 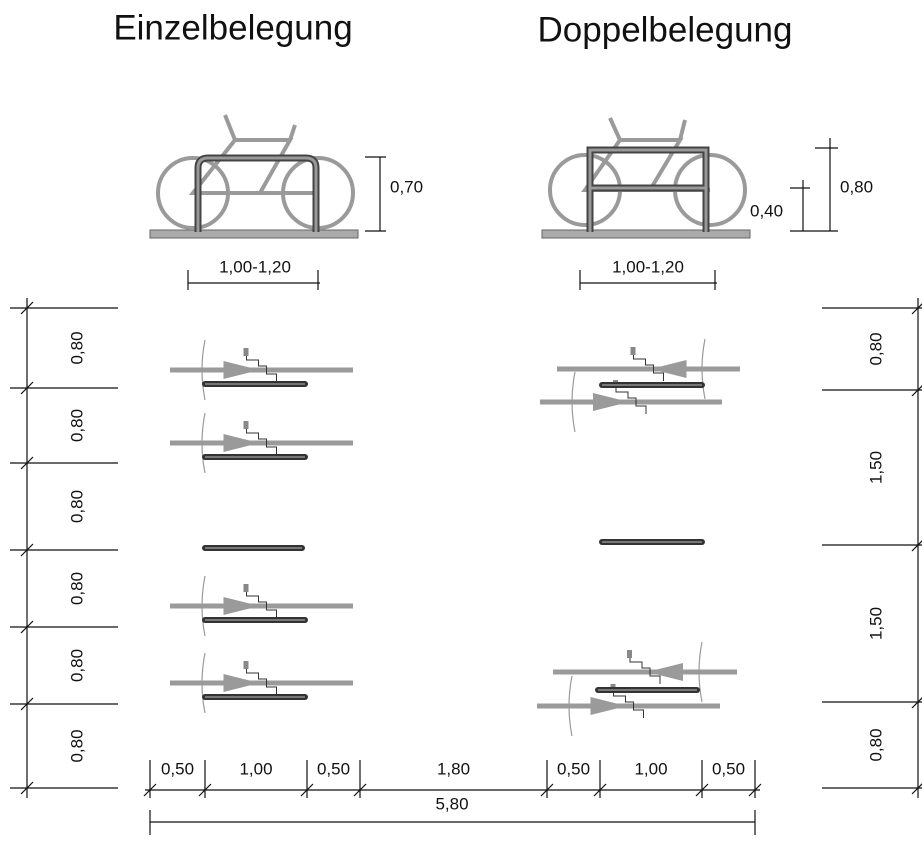 What do you see at coordinates (453, 768) in the screenshot?
I see `dim-label: 1,80` at bounding box center [453, 768].